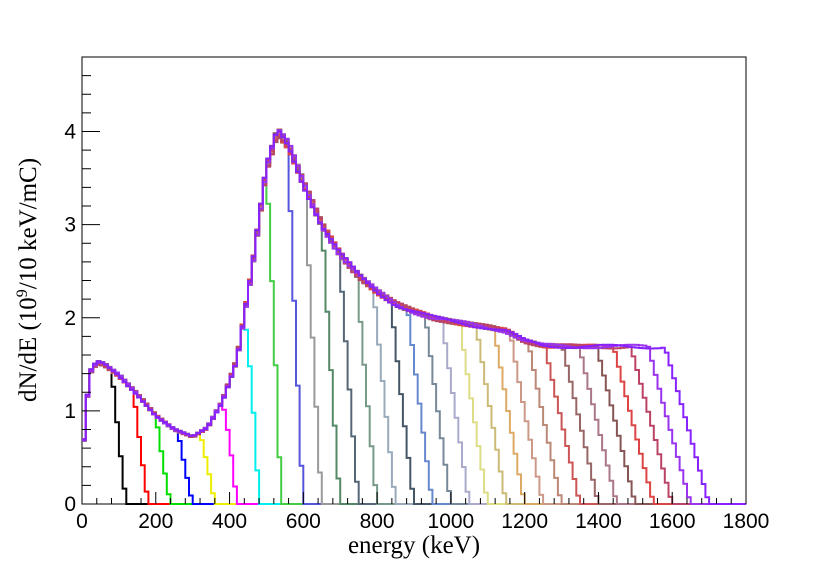 Image resolution: width=830 pixels, height=561 pixels. What do you see at coordinates (28, 349) in the screenshot?
I see `y-axis-title-part1: dN/dE (10` at bounding box center [28, 349].